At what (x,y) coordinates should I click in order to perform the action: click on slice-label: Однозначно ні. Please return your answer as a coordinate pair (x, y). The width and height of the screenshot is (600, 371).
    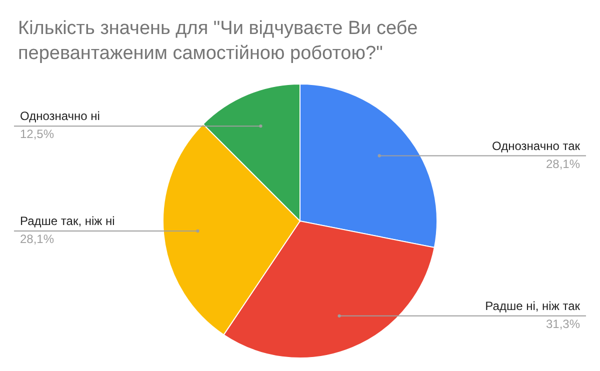
    Looking at the image, I should click on (60, 116).